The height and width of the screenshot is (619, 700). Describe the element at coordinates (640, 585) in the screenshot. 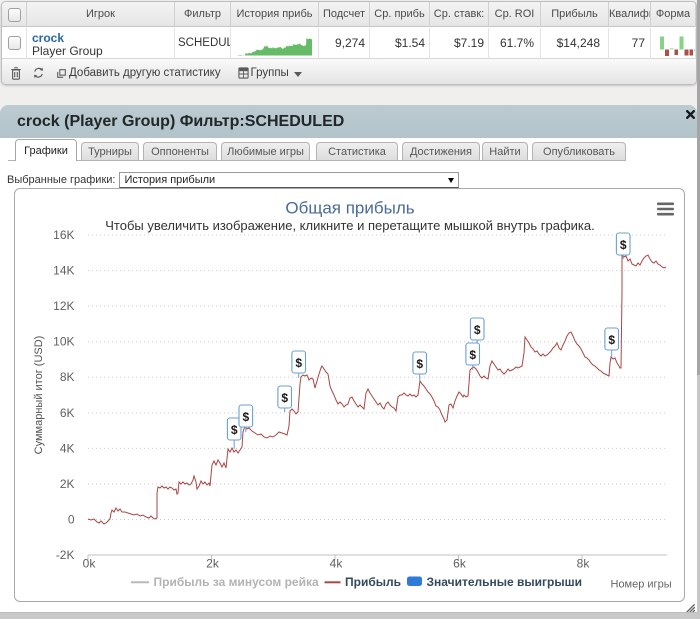

I see `svg-text: Номер игры` at that location.